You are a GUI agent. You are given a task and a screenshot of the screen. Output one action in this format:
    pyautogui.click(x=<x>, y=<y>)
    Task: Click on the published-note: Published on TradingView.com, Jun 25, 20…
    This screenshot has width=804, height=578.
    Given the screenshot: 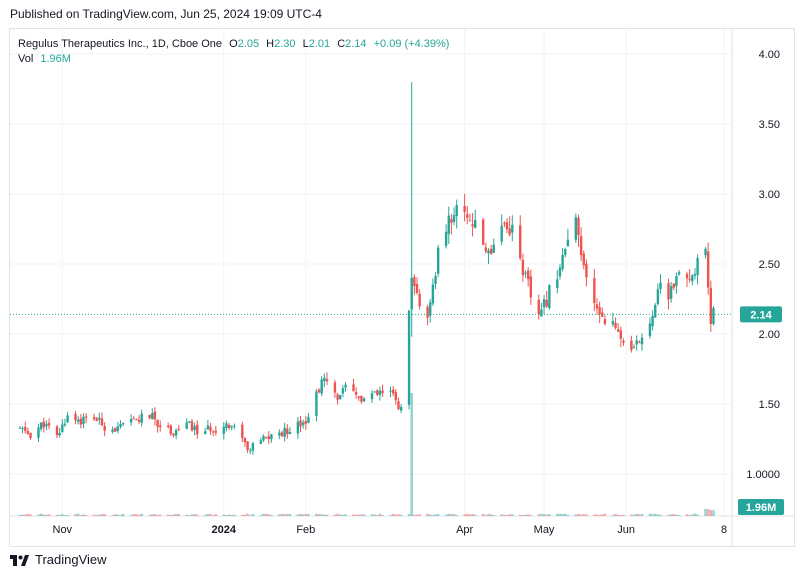 What is the action you would take?
    pyautogui.click(x=166, y=14)
    